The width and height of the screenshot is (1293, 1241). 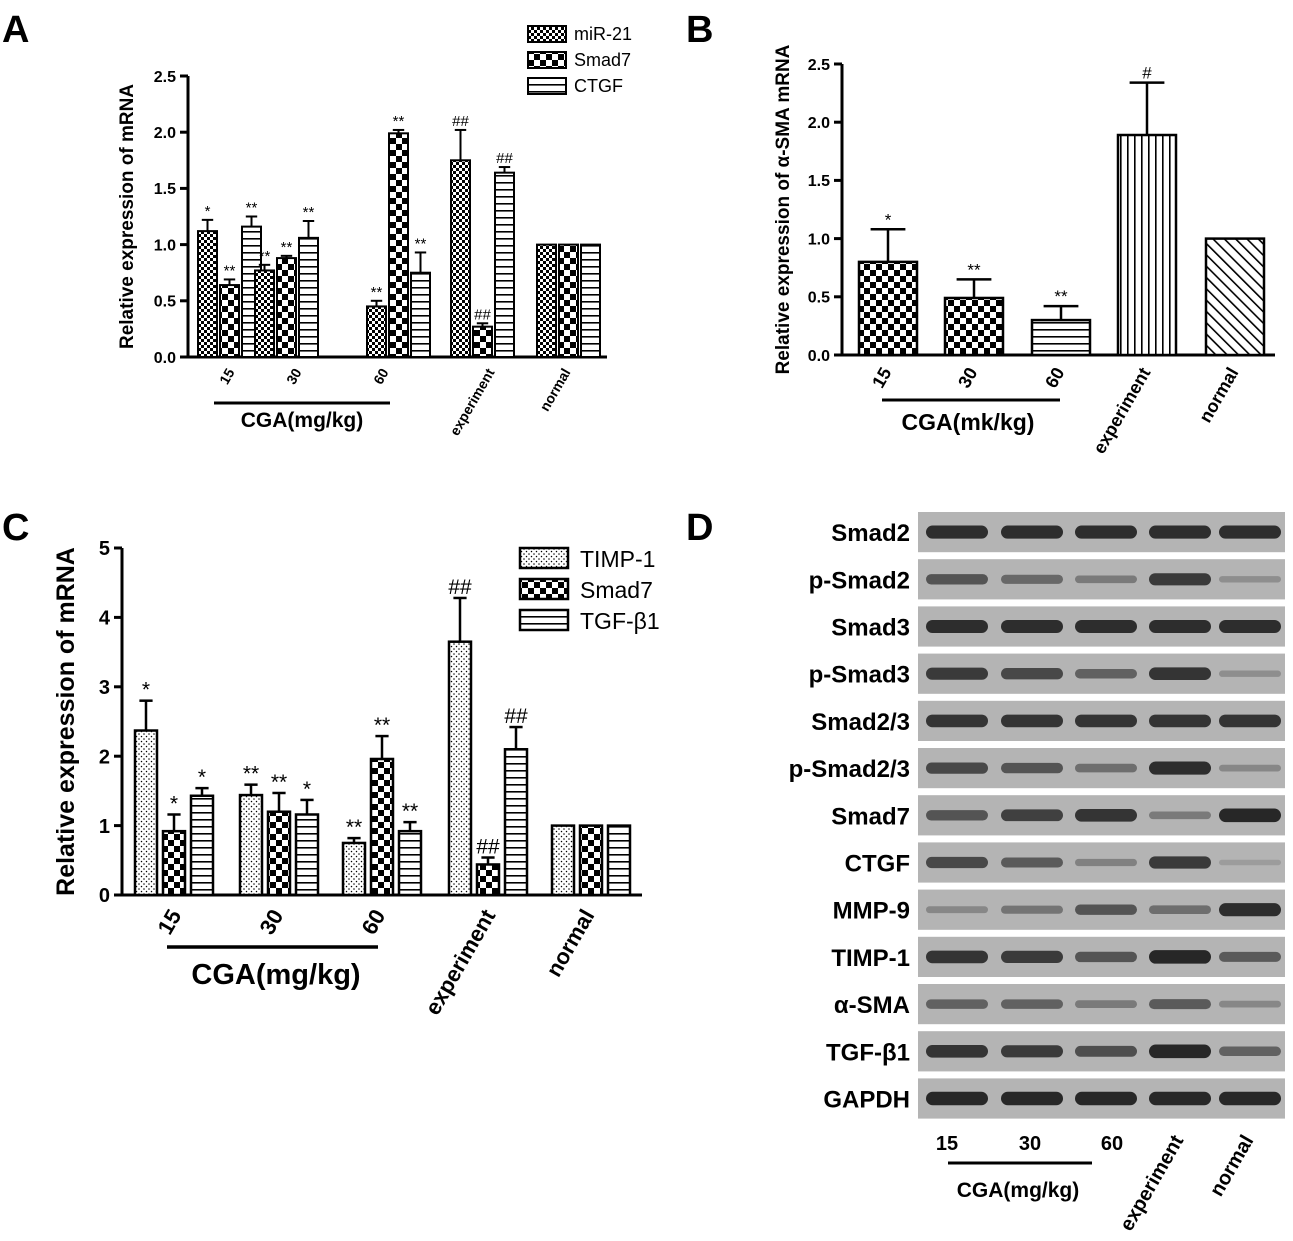 What do you see at coordinates (598, 86) in the screenshot?
I see `legend-label: CTGF` at bounding box center [598, 86].